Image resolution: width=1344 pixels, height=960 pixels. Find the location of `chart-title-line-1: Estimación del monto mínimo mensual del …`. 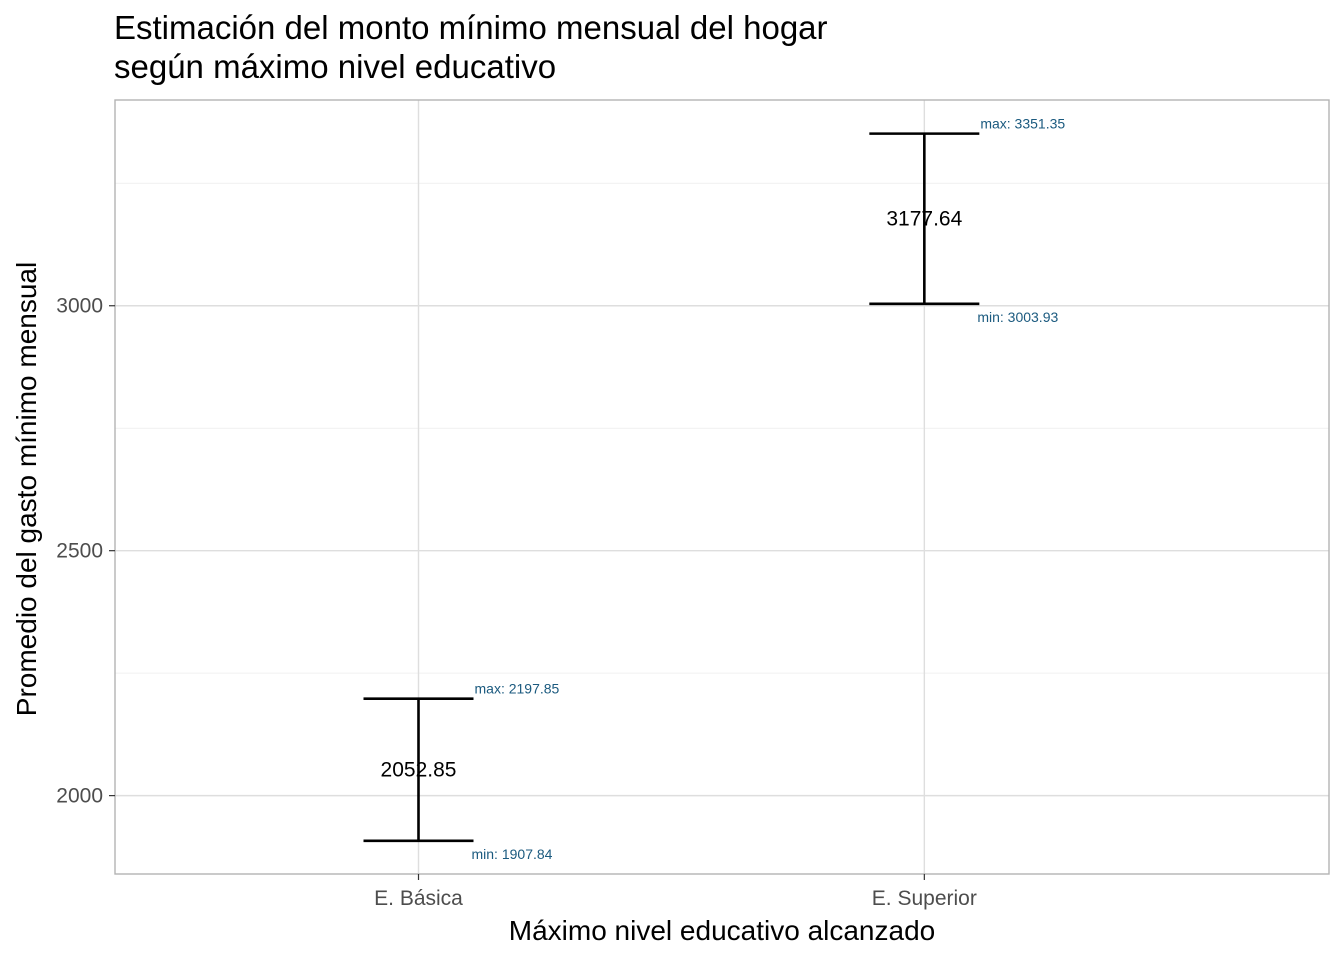

chart-title-line-1: Estimación del monto mínimo mensual del … is located at coordinates (471, 27).